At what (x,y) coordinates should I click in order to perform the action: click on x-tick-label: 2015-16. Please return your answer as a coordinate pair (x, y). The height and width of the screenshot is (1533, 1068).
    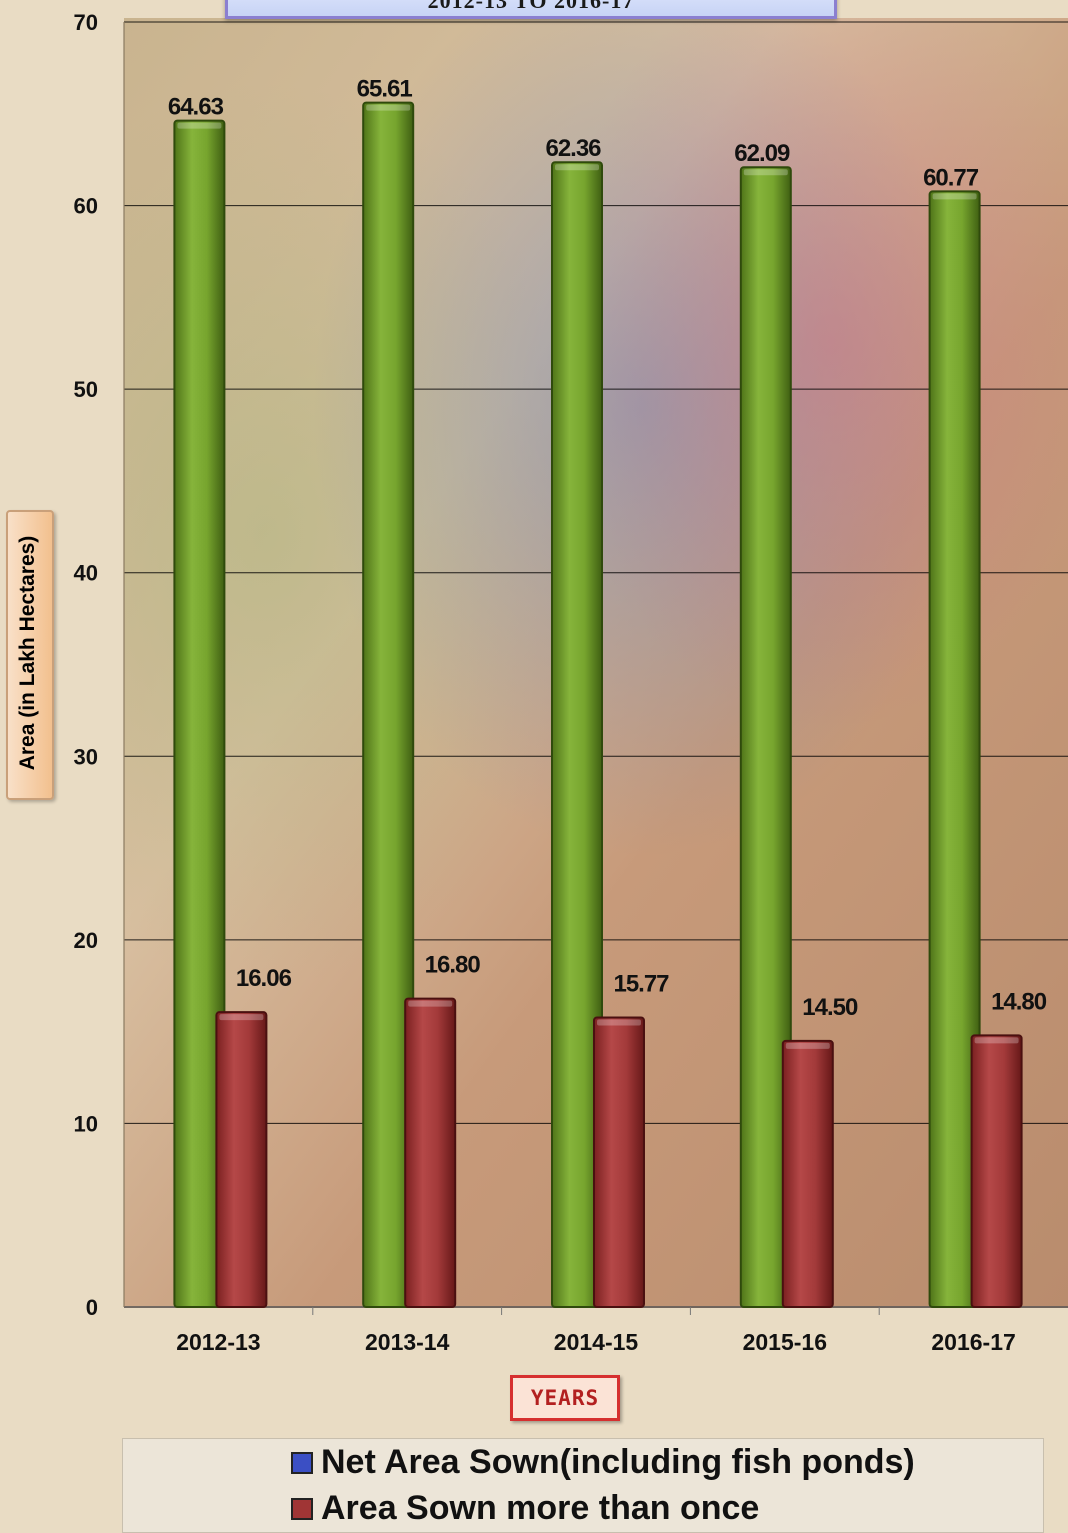
    Looking at the image, I should click on (785, 1342).